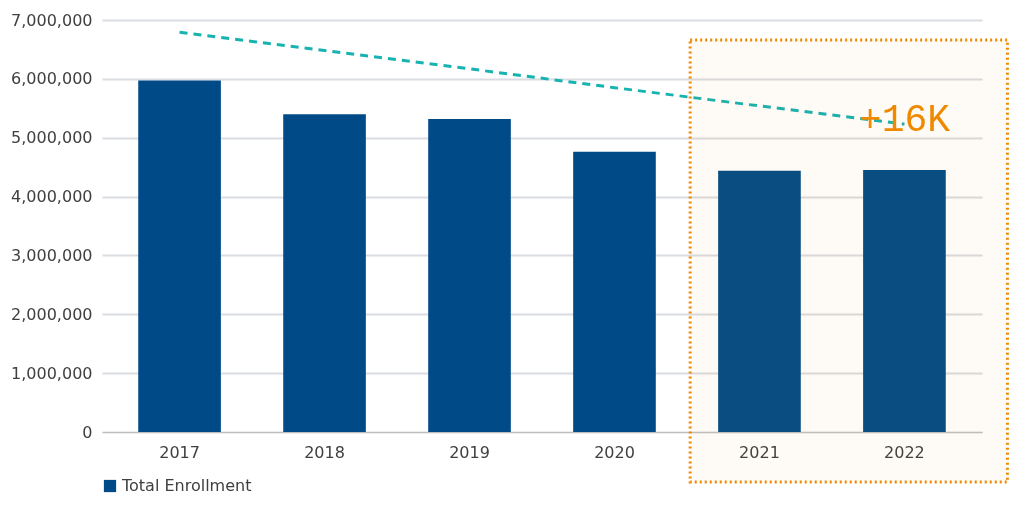  What do you see at coordinates (904, 452) in the screenshot?
I see `x-tick-label: 2022` at bounding box center [904, 452].